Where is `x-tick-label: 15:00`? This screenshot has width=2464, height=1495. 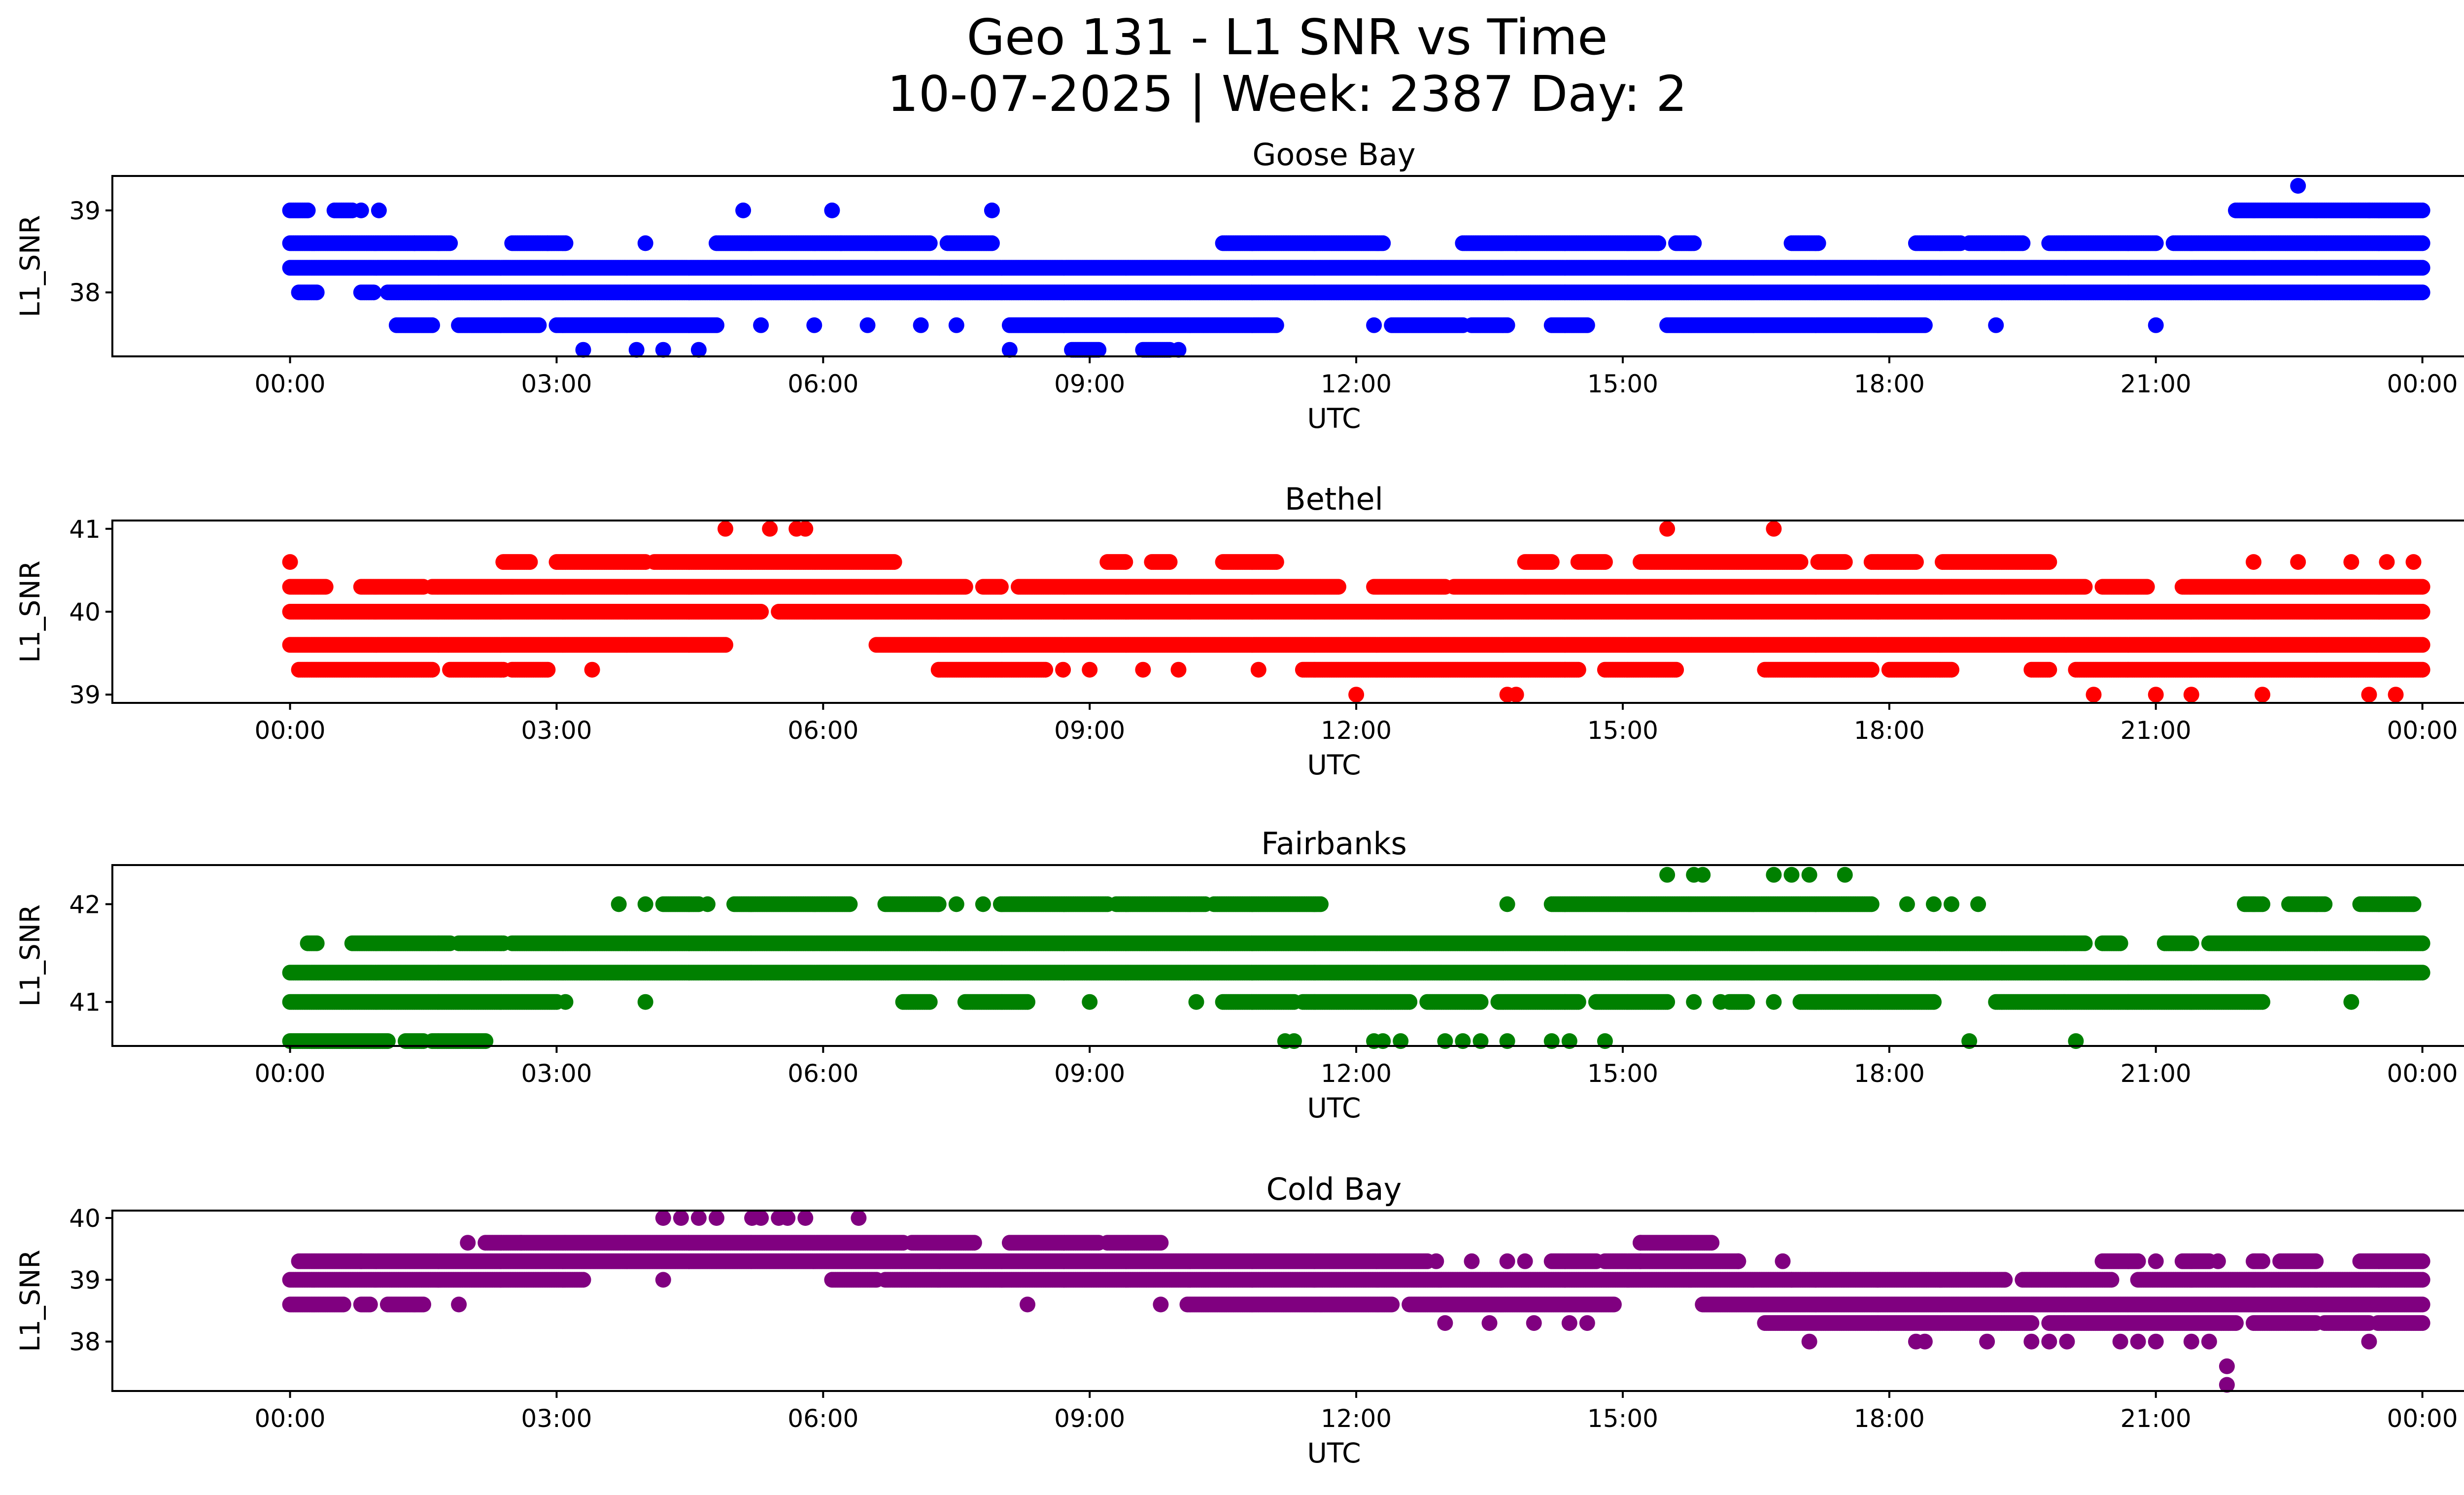
x-tick-label: 15:00 is located at coordinates (1622, 384).